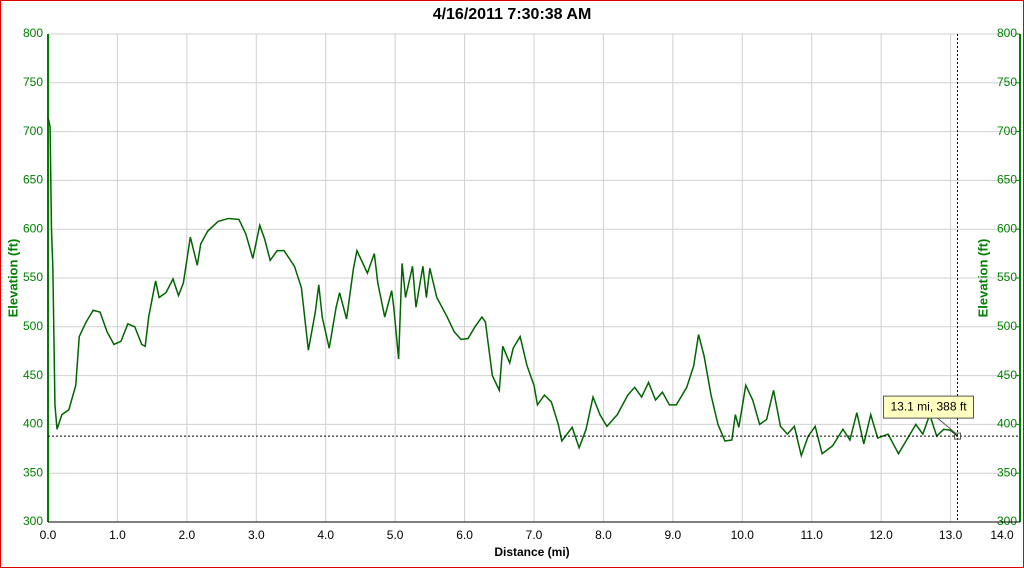 The image size is (1024, 568). Describe the element at coordinates (33, 277) in the screenshot. I see `y-tick-label: 550` at that location.